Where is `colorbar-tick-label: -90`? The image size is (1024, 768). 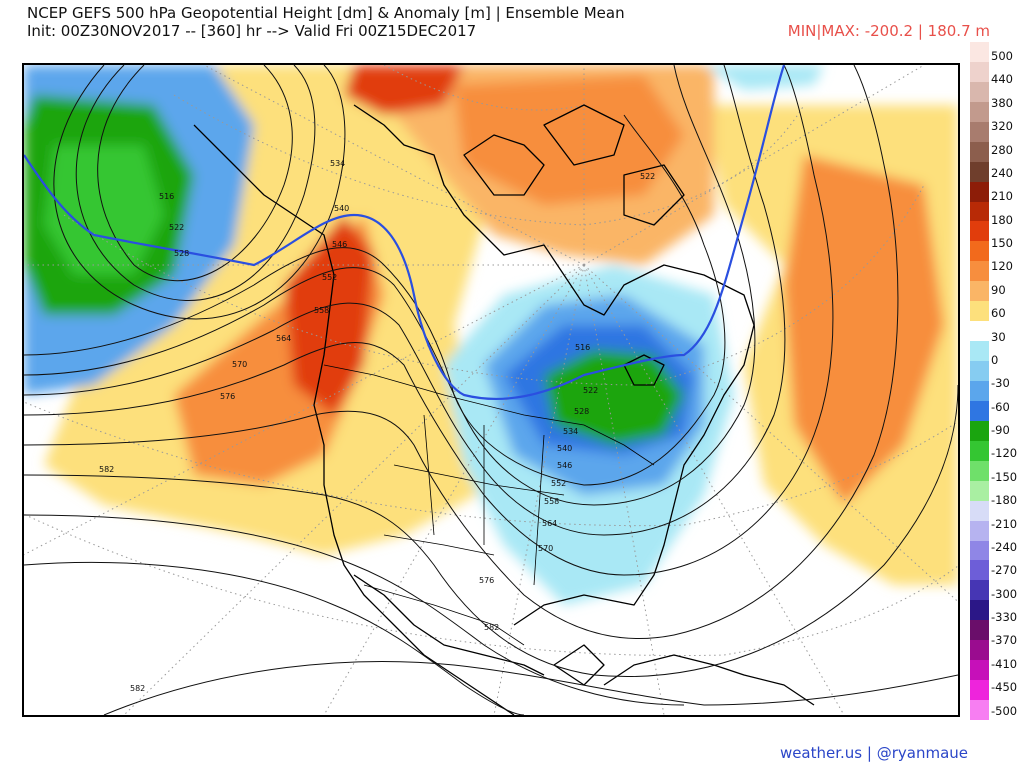
colorbar-tick-label: -90 is located at coordinates (1000, 430).